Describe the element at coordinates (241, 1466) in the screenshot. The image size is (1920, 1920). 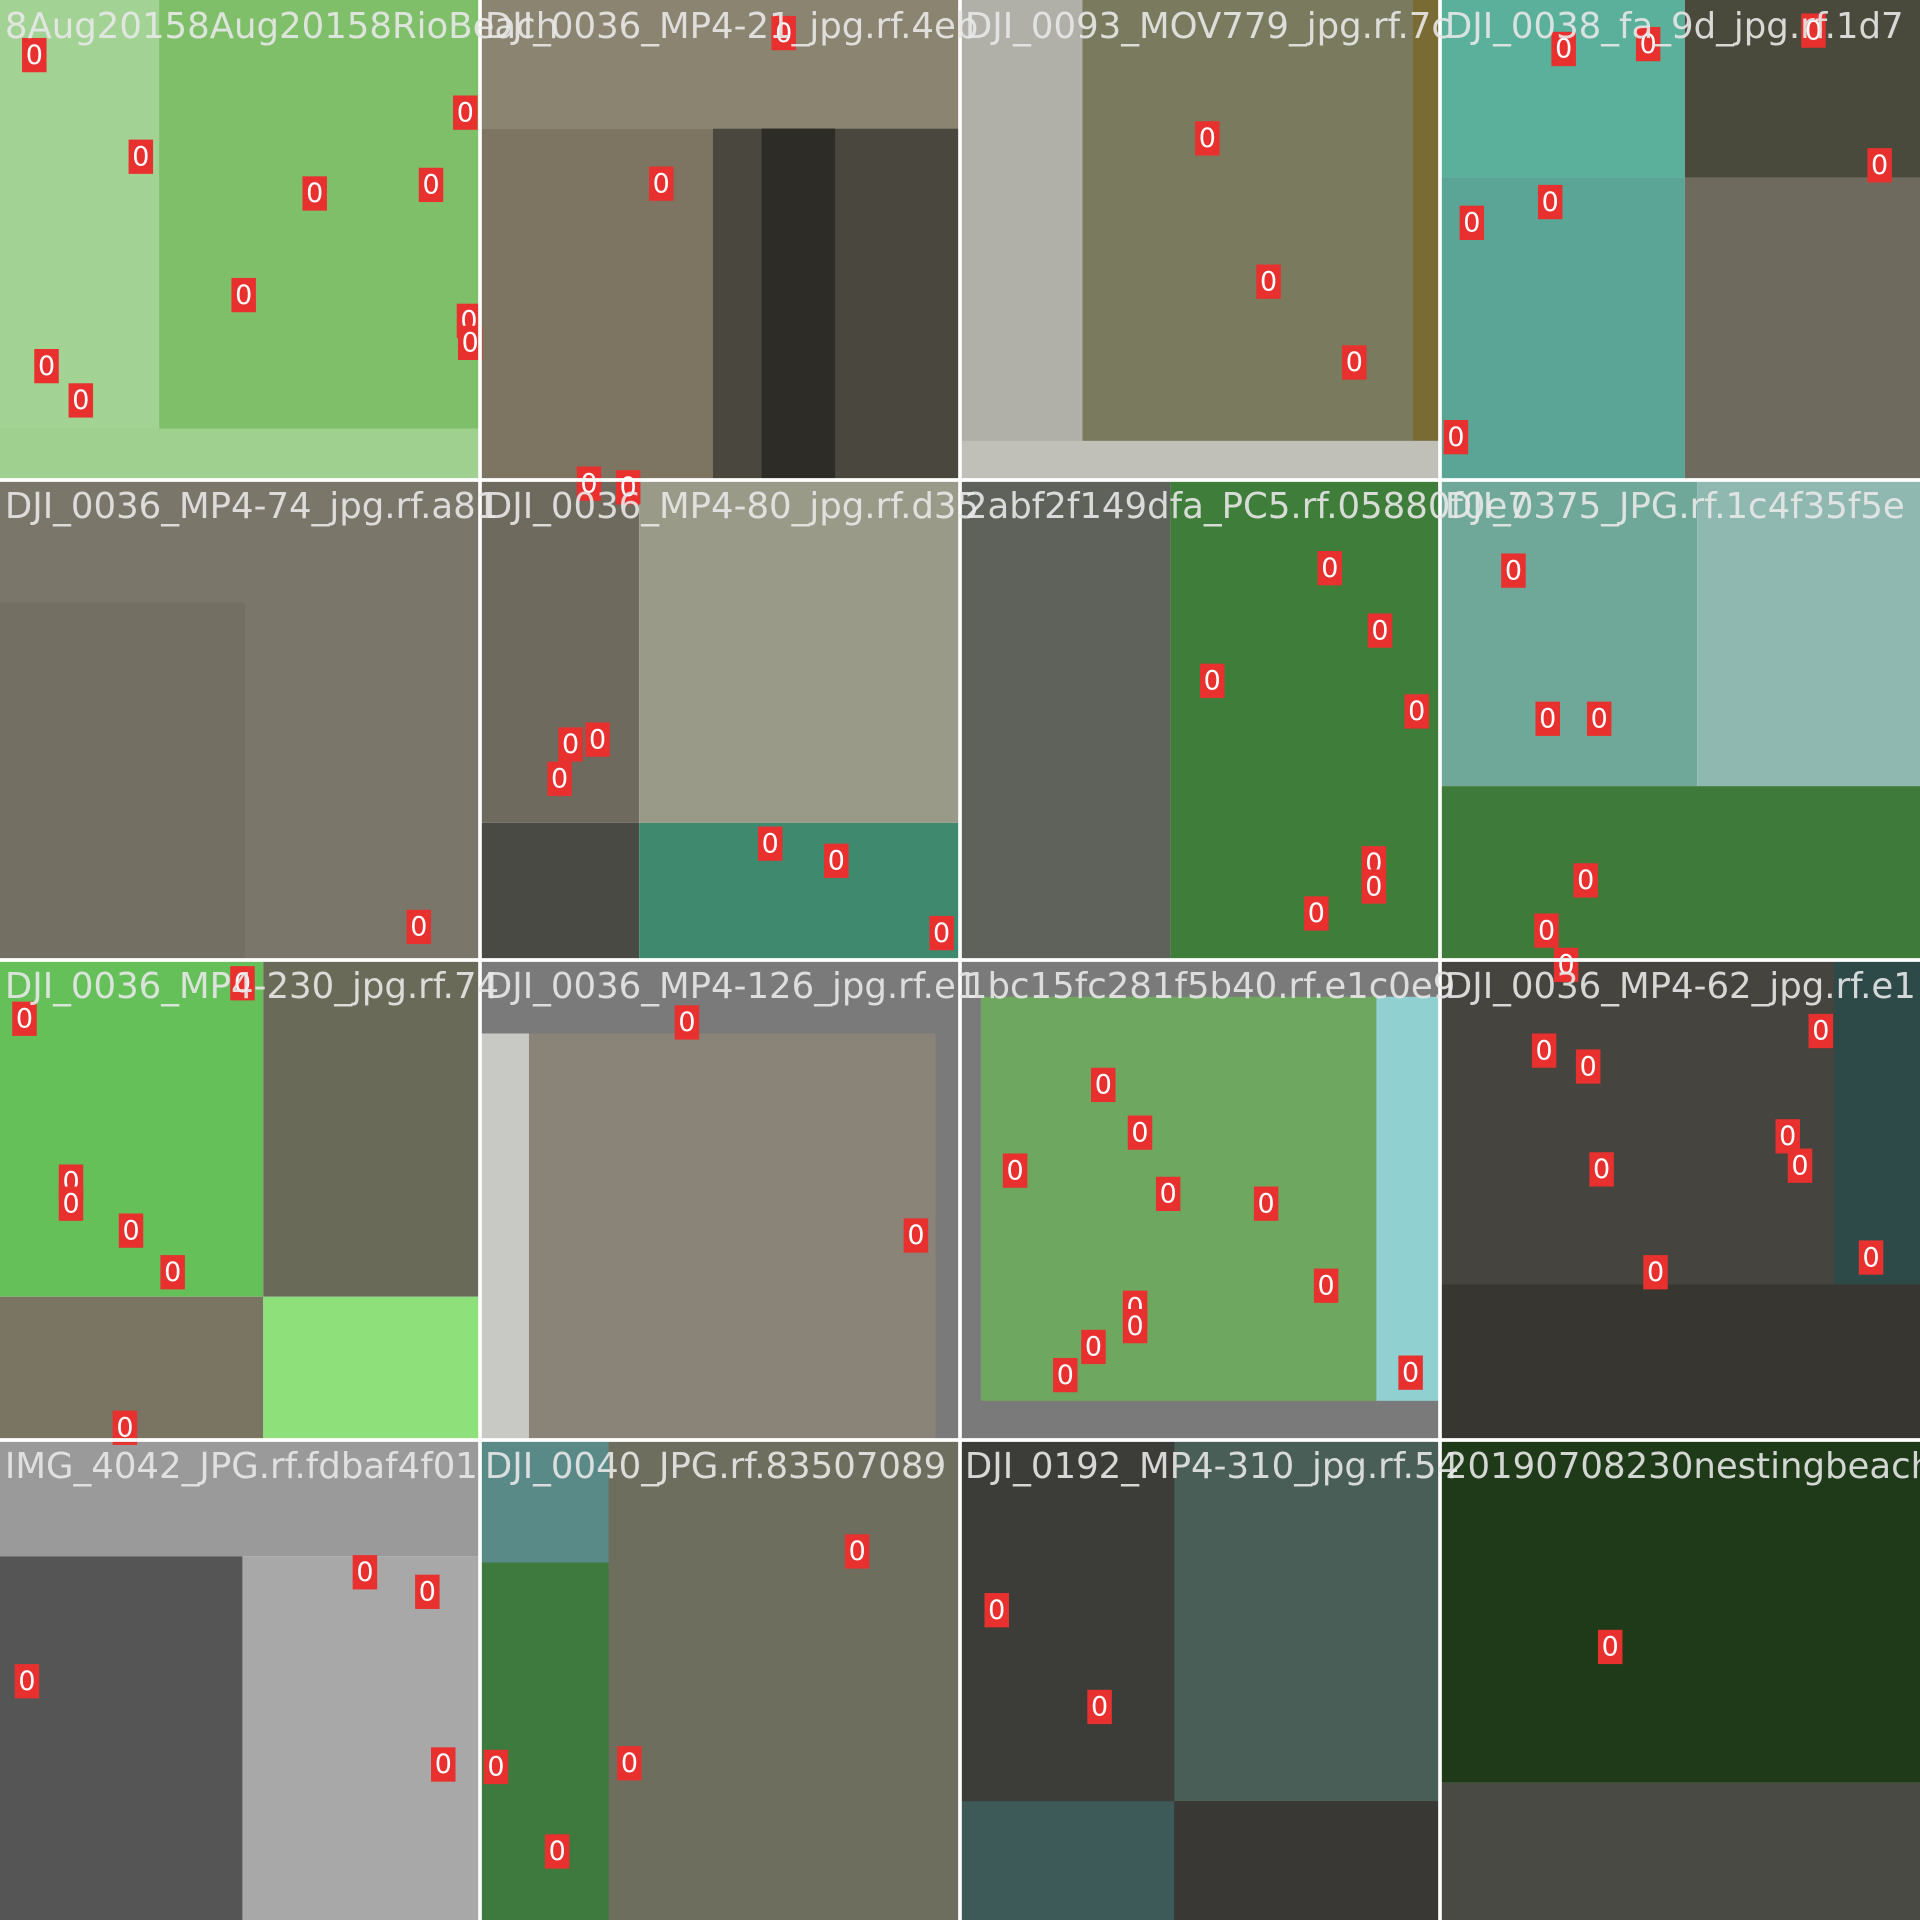
I see `filename: IMG_4042_JPG.rf.fdbaf4f01` at that location.